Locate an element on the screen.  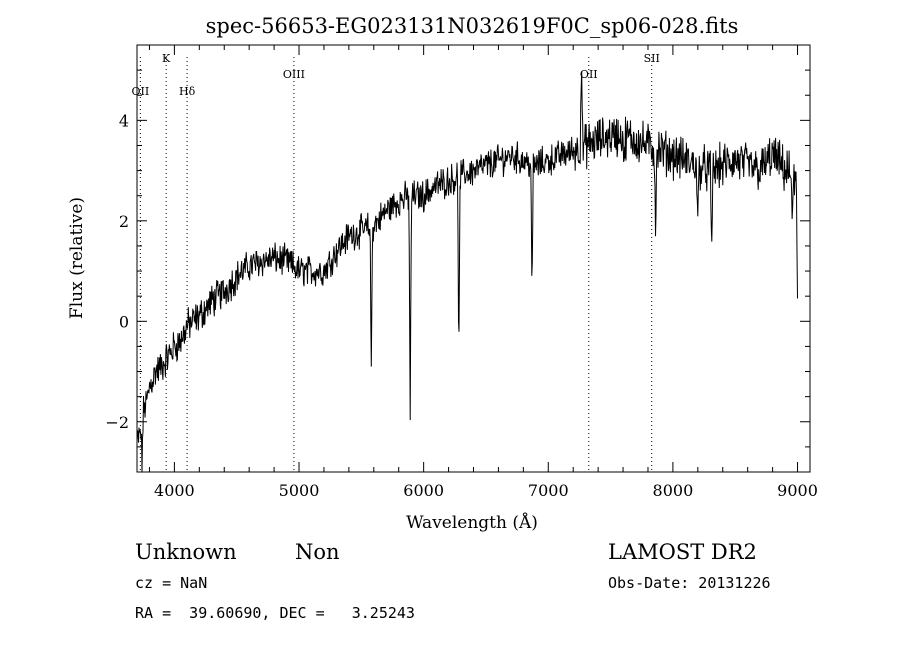
x-tick-label: 6000 is located at coordinates (423, 490).